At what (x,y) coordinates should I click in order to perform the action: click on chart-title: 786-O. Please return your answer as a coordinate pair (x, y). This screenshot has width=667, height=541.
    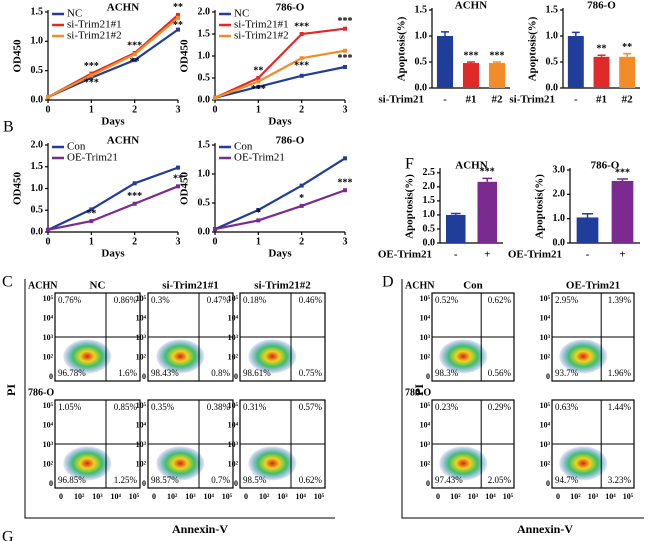
    Looking at the image, I should click on (290, 141).